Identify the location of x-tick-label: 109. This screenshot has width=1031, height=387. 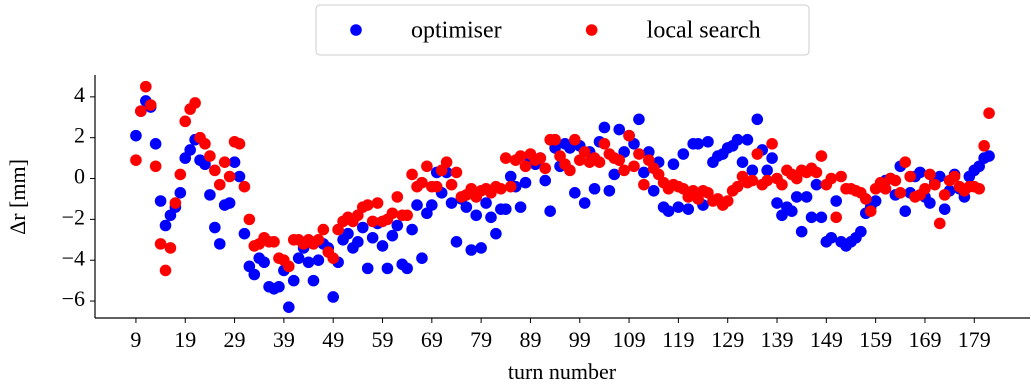
(629, 339).